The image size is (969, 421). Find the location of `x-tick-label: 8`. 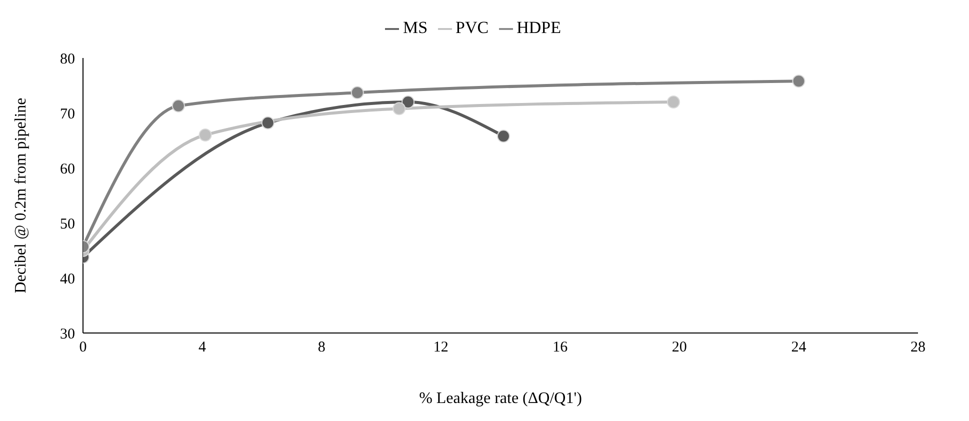

x-tick-label: 8 is located at coordinates (322, 348).